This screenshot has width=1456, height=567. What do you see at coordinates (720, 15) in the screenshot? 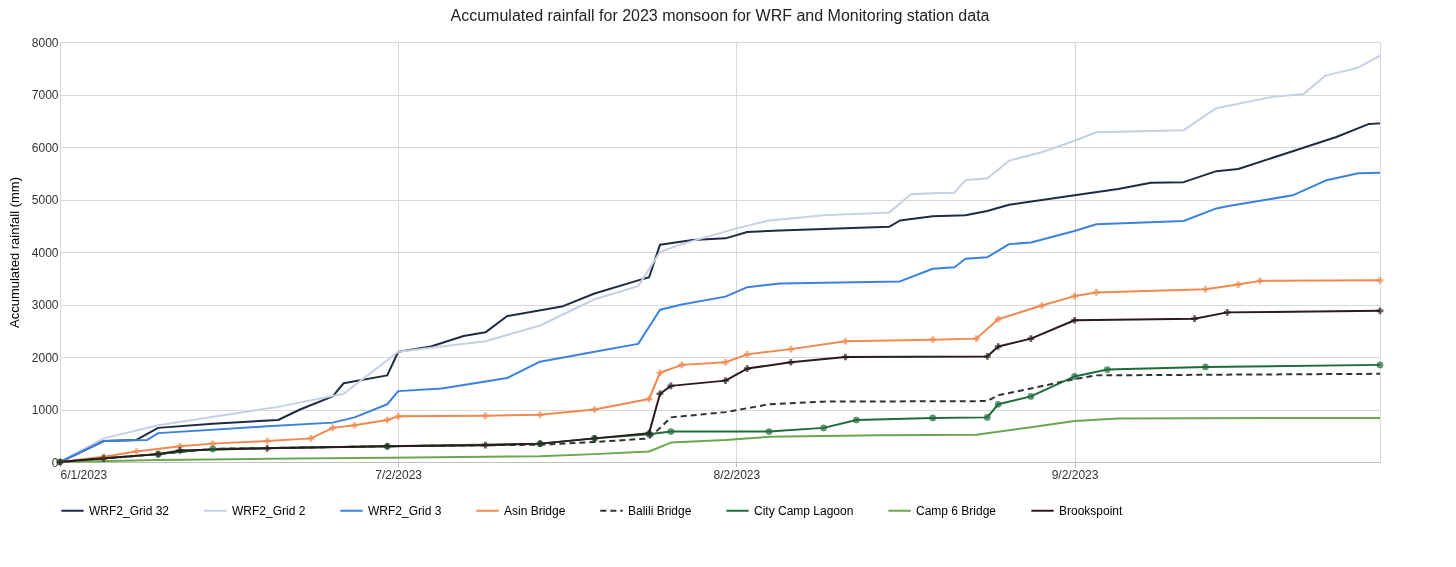
I see `chart-title: Accumulated rainfall for 2023 monsoon for WRF and Monitoring station data` at bounding box center [720, 15].